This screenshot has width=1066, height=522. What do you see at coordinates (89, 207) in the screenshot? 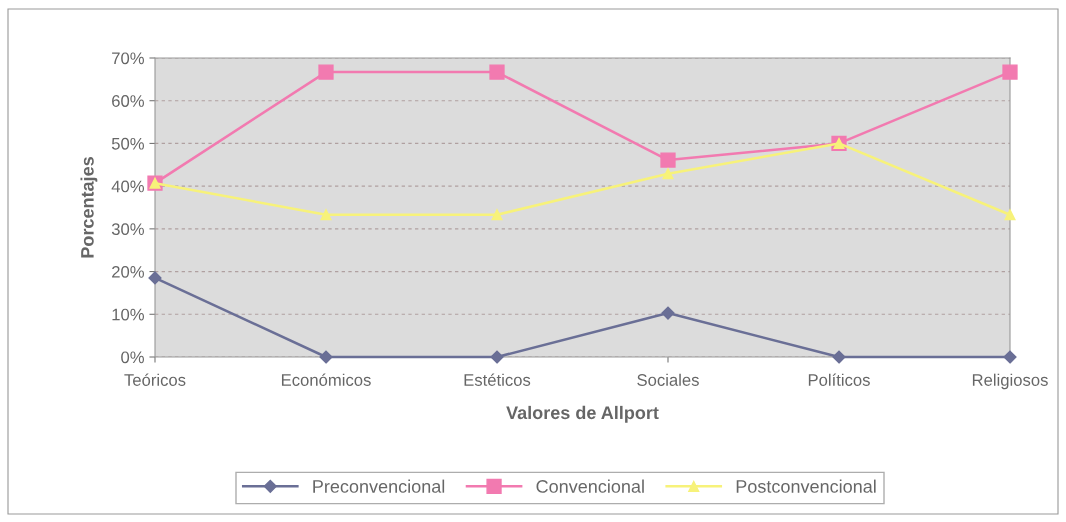
I see `y-axis-title: Porcentajes` at bounding box center [89, 207].